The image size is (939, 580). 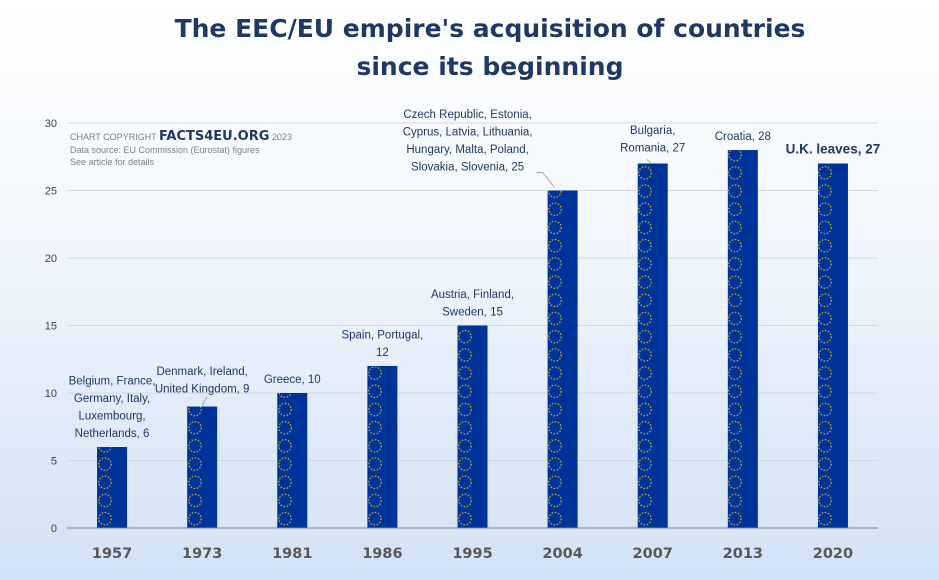 What do you see at coordinates (382, 554) in the screenshot?
I see `x-category-label: 1986` at bounding box center [382, 554].